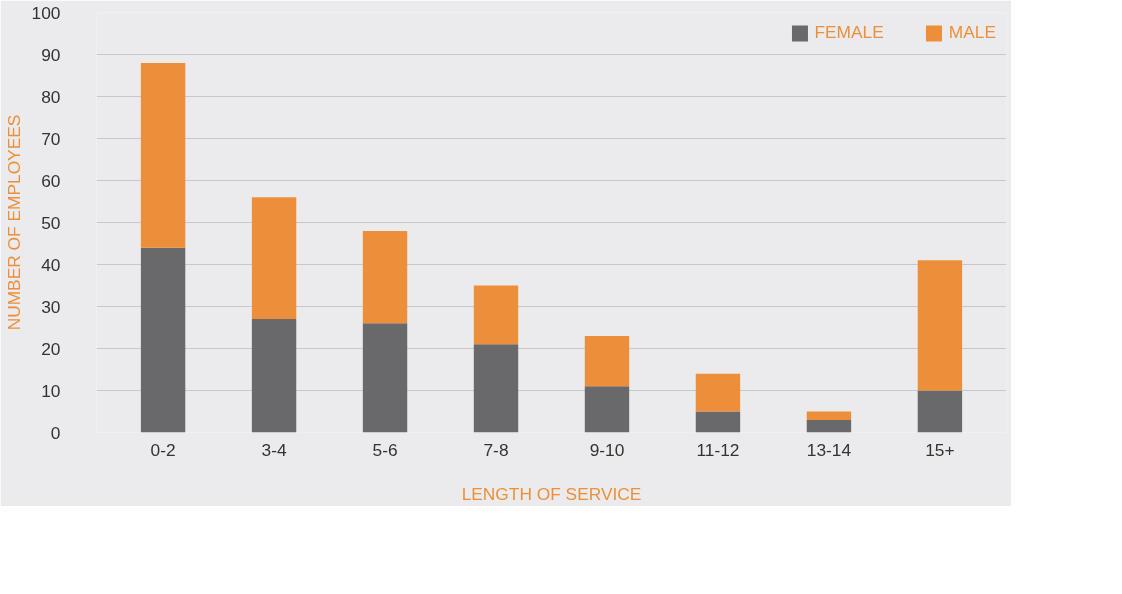 Image resolution: width=1122 pixels, height=594 pixels. What do you see at coordinates (385, 449) in the screenshot?
I see `x-tick-label: 5-6` at bounding box center [385, 449].